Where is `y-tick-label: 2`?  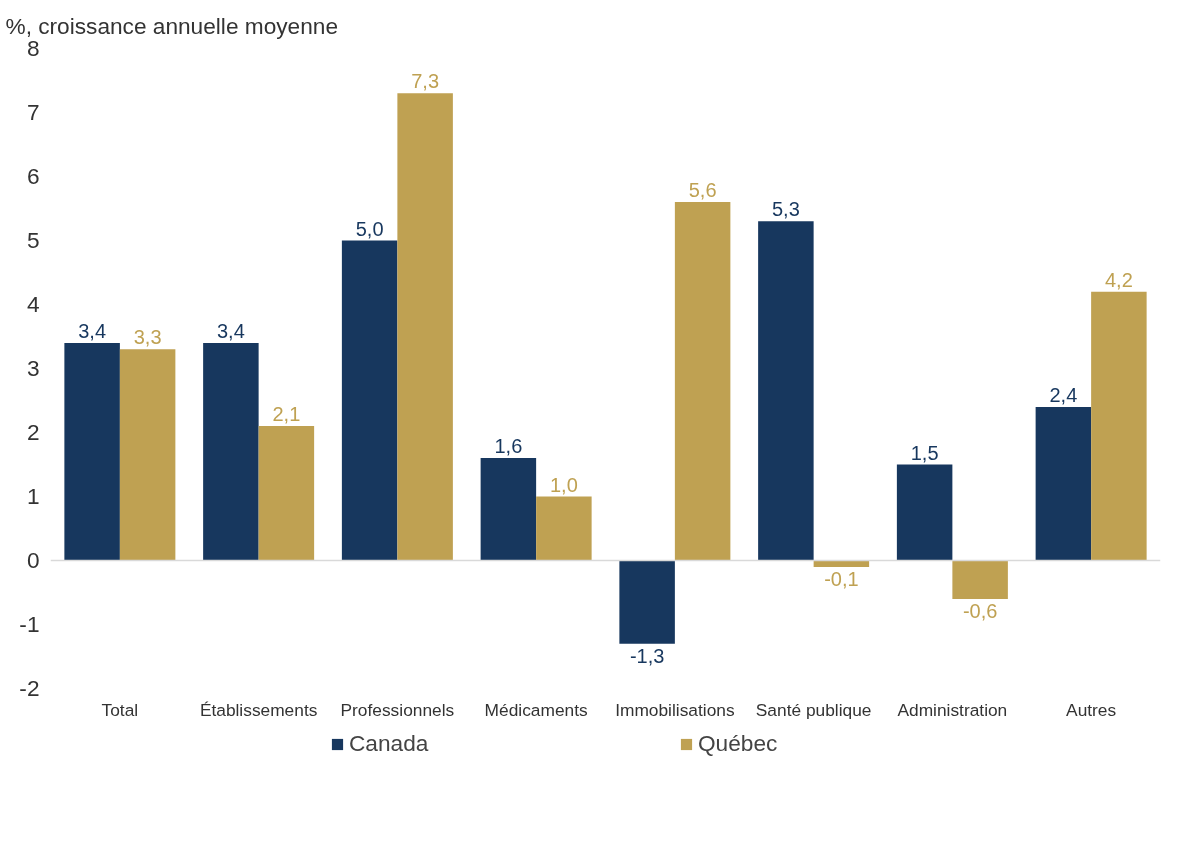 y-tick-label: 2 is located at coordinates (33, 432).